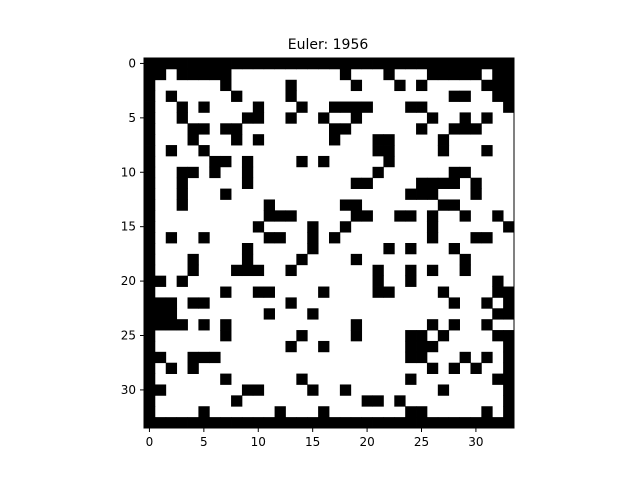  Describe the element at coordinates (150, 442) in the screenshot. I see `x-tick-label: 0` at that location.